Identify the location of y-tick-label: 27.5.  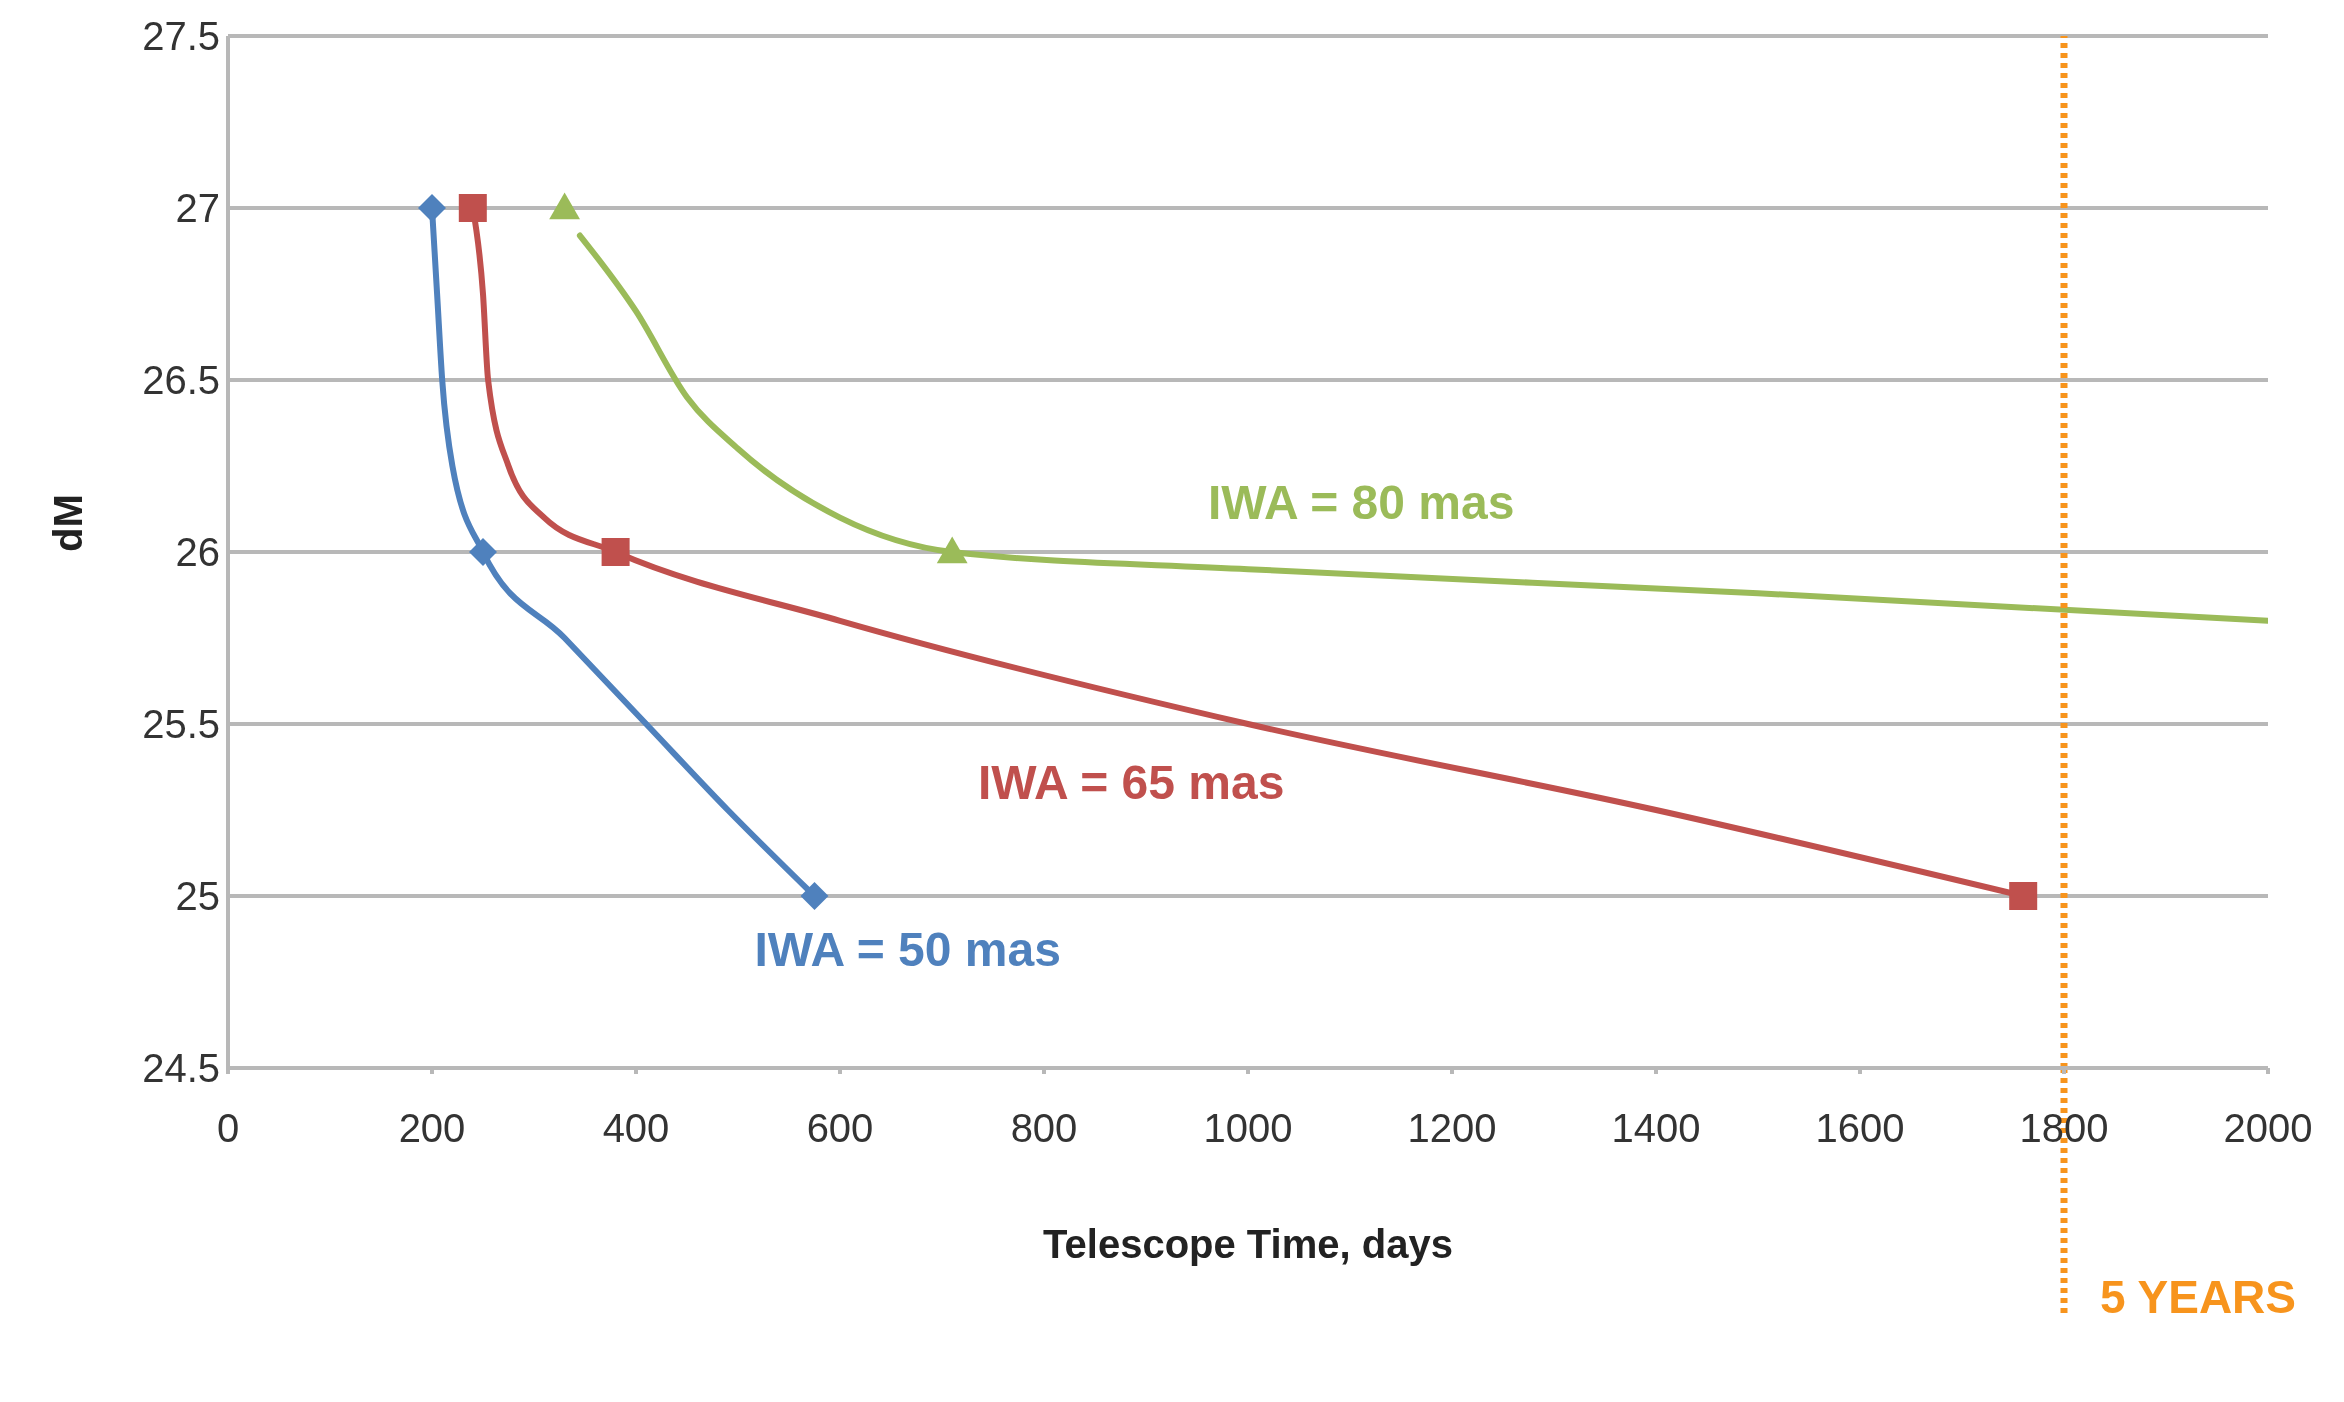
(181, 36).